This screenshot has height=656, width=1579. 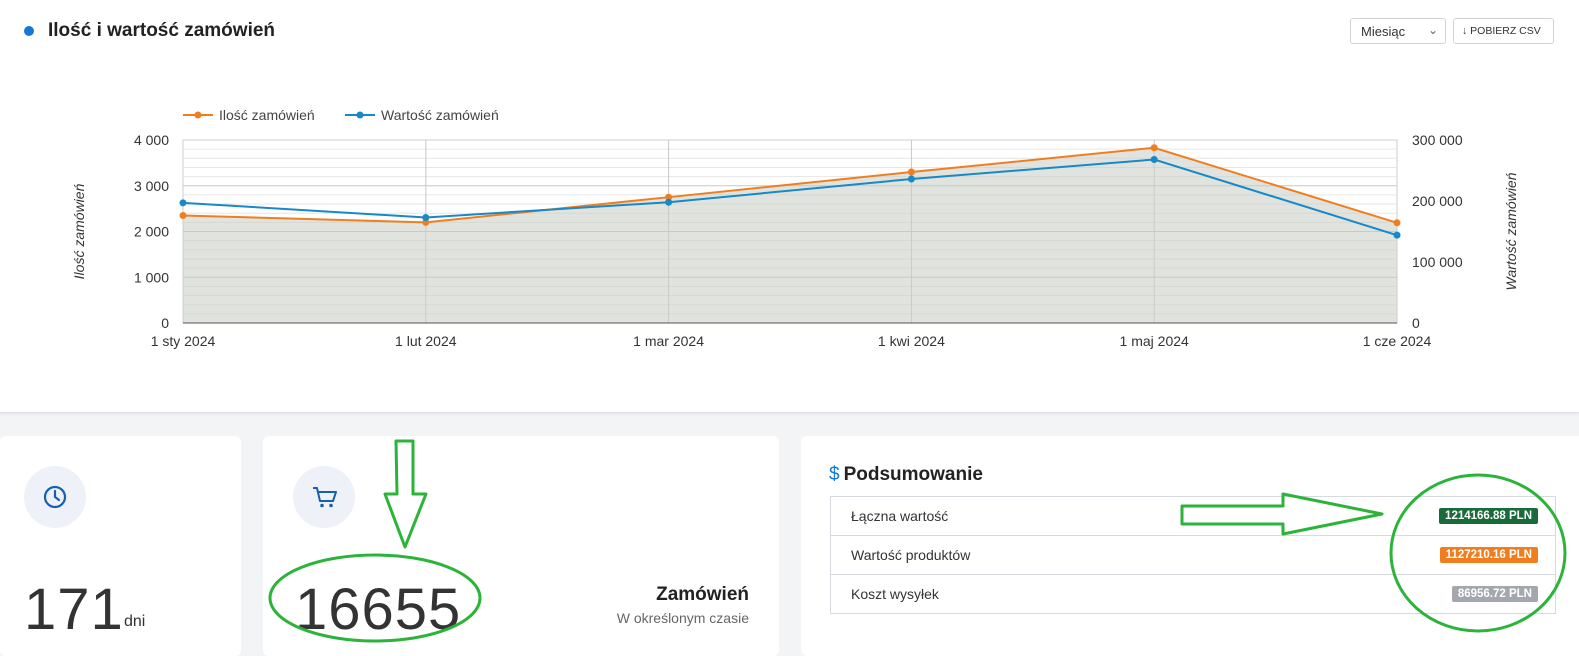 I want to click on summary-label: Wartość produktów, so click(x=911, y=555).